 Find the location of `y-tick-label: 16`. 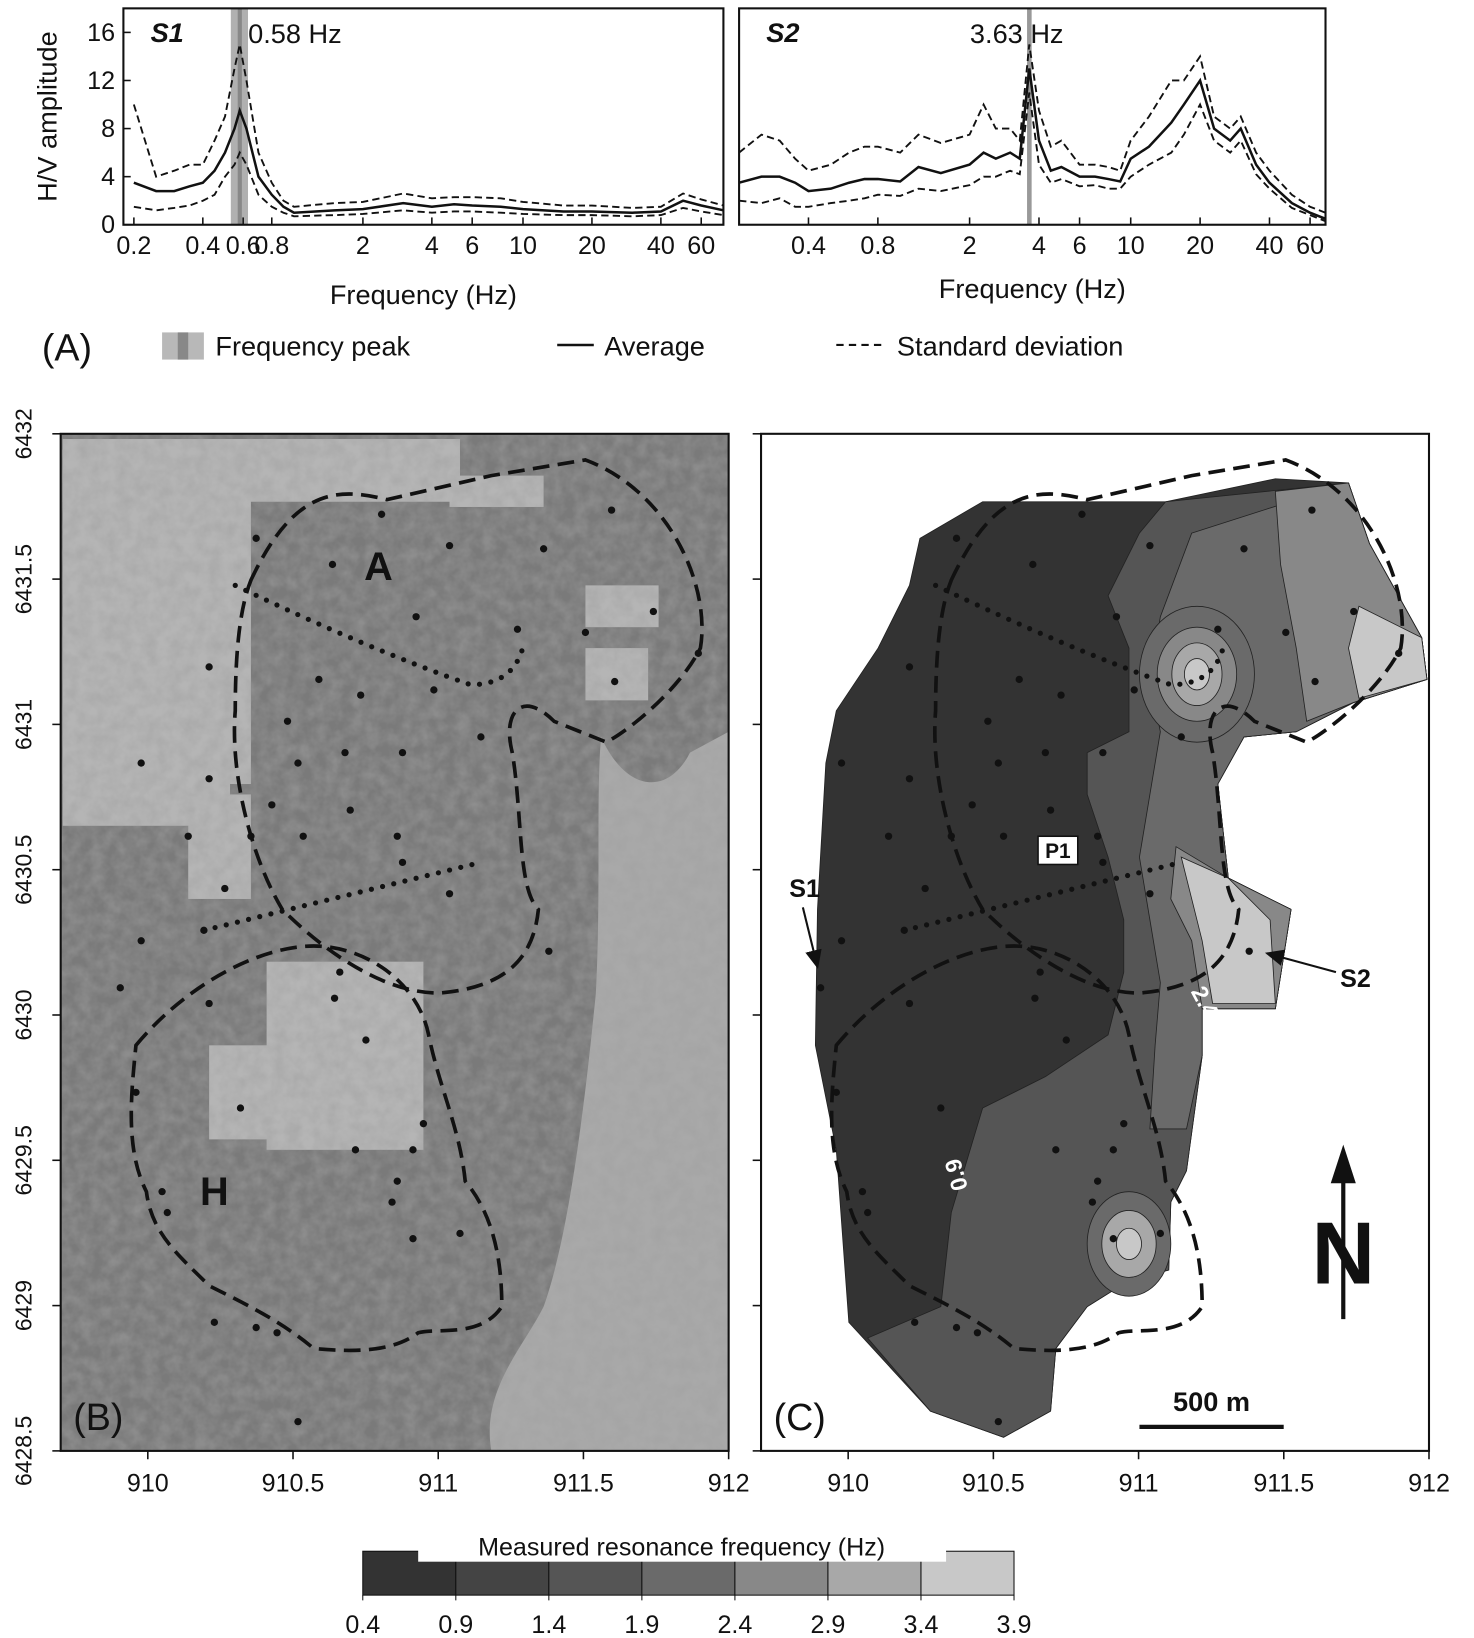

y-tick-label: 16 is located at coordinates (101, 33).